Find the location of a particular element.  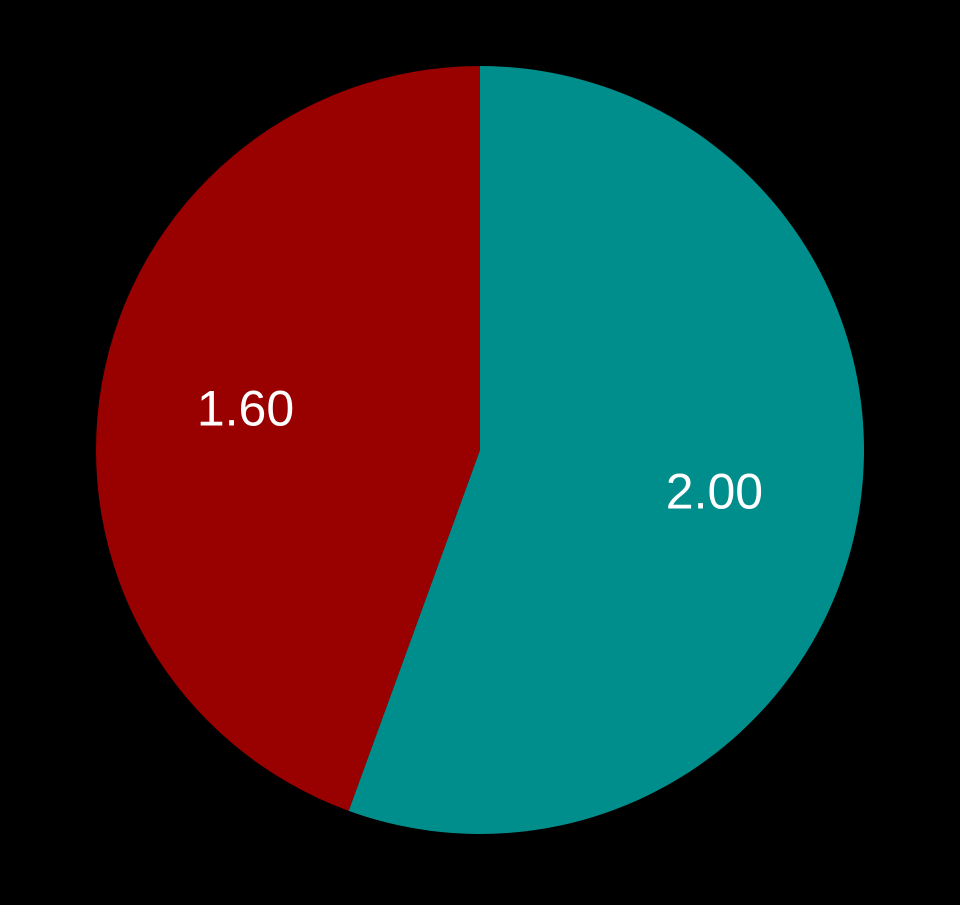

pie-data-labels: 2.00 1.60 is located at coordinates (480, 450).